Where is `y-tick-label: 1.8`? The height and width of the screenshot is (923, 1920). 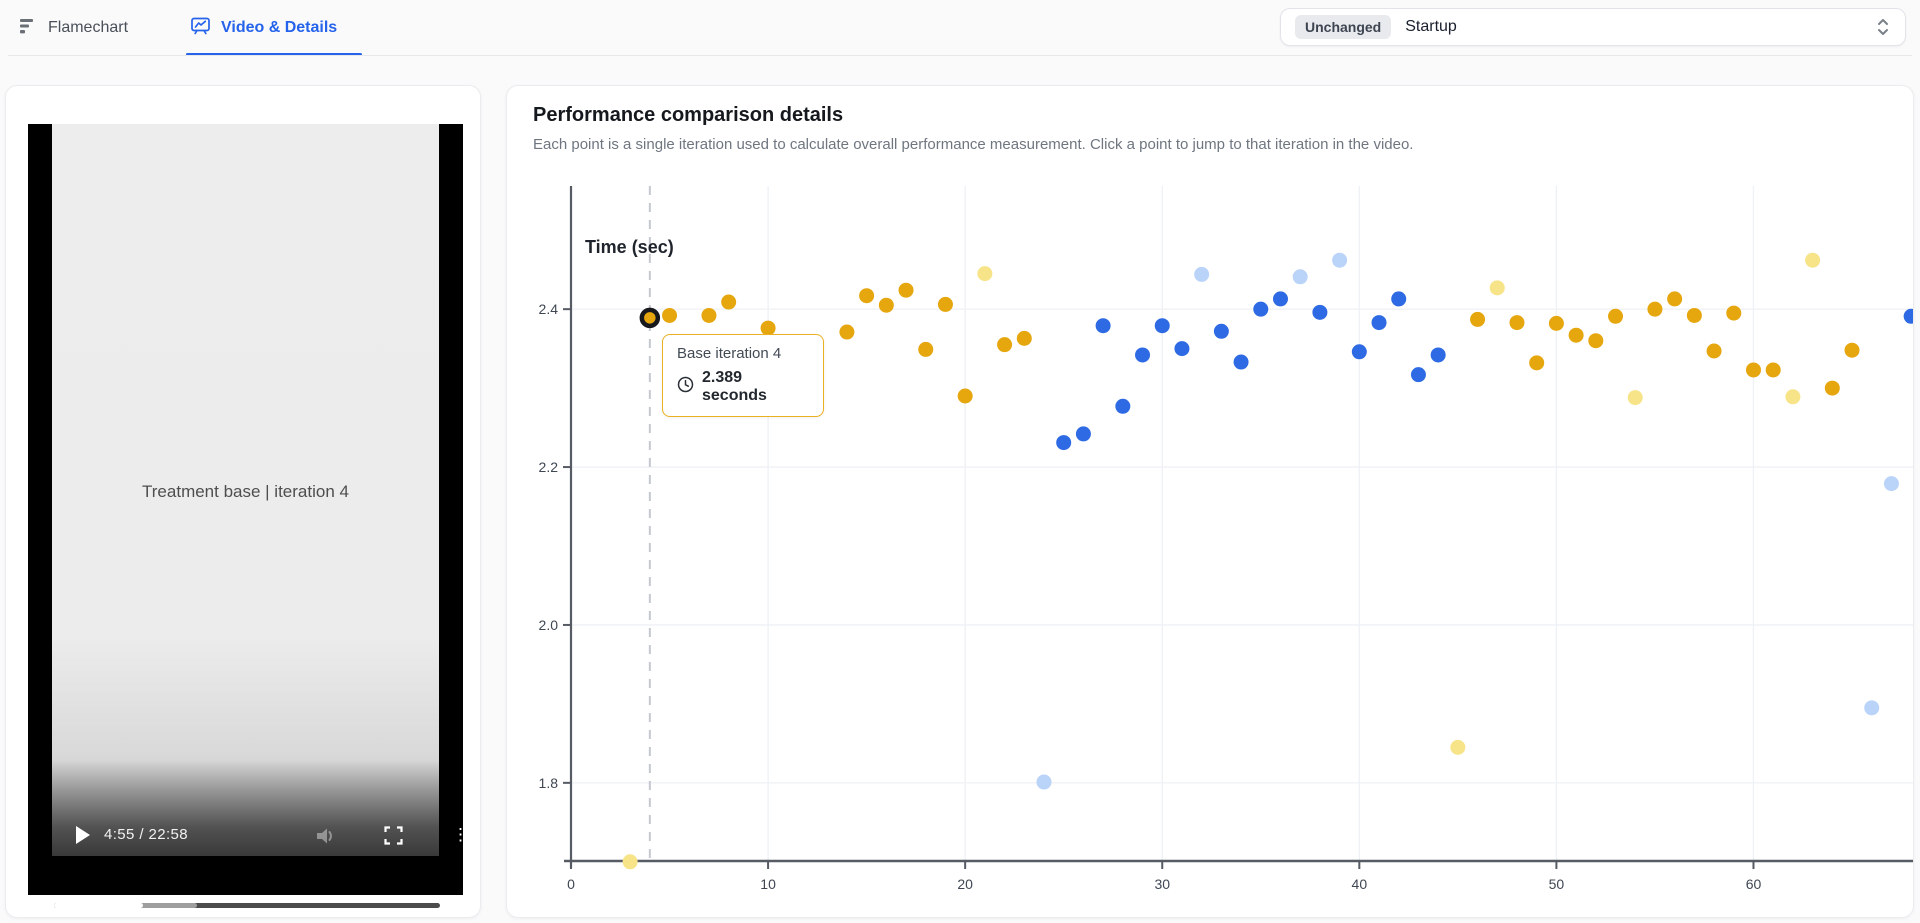
y-tick-label: 1.8 is located at coordinates (549, 783).